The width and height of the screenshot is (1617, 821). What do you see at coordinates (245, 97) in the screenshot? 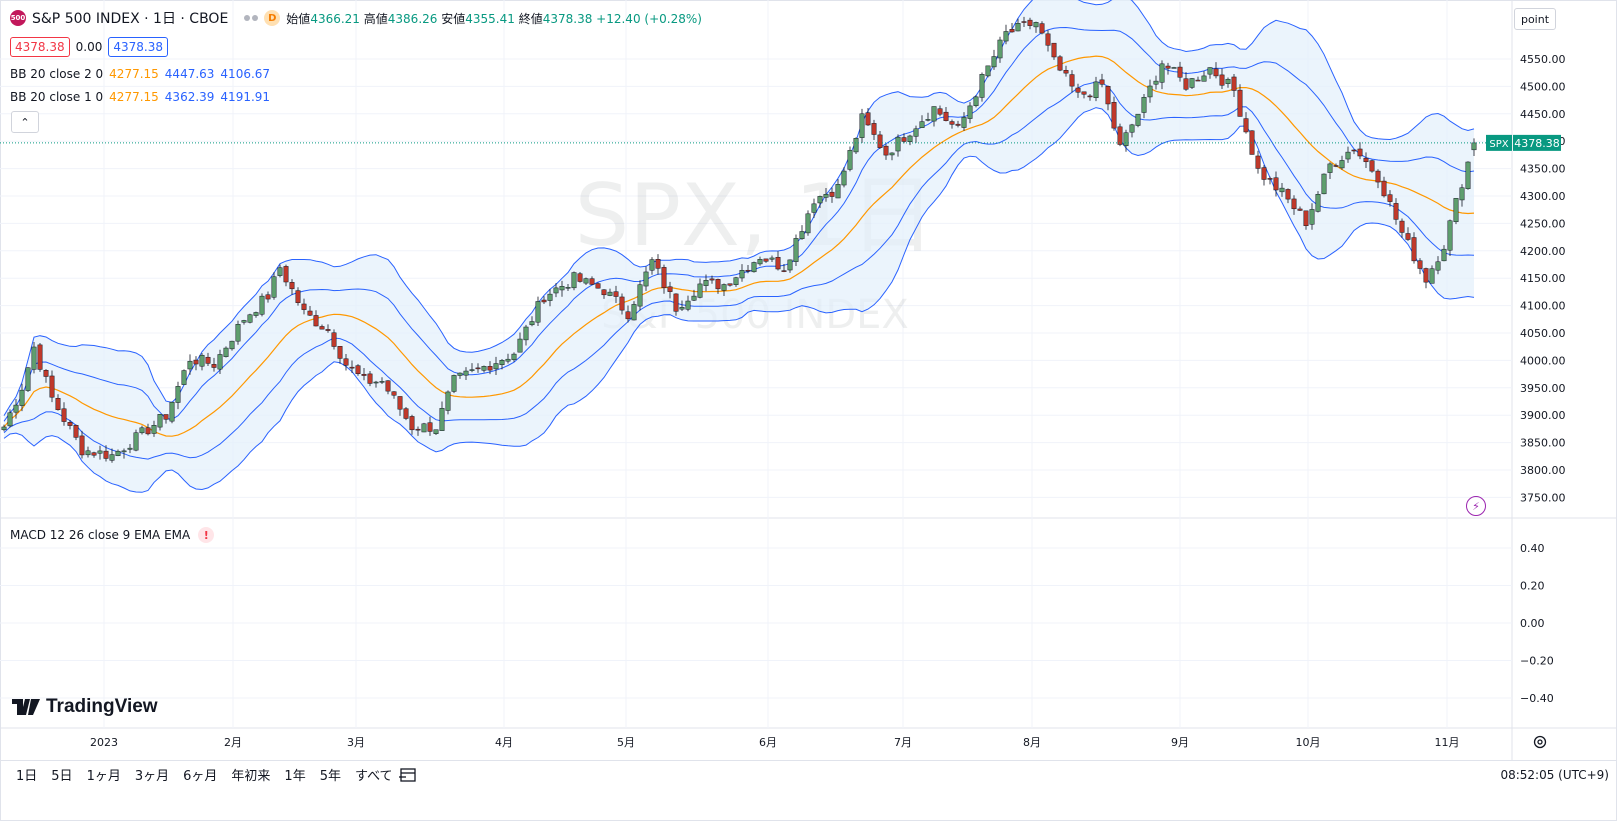
I see `bb1-lower: 4191.91` at bounding box center [245, 97].